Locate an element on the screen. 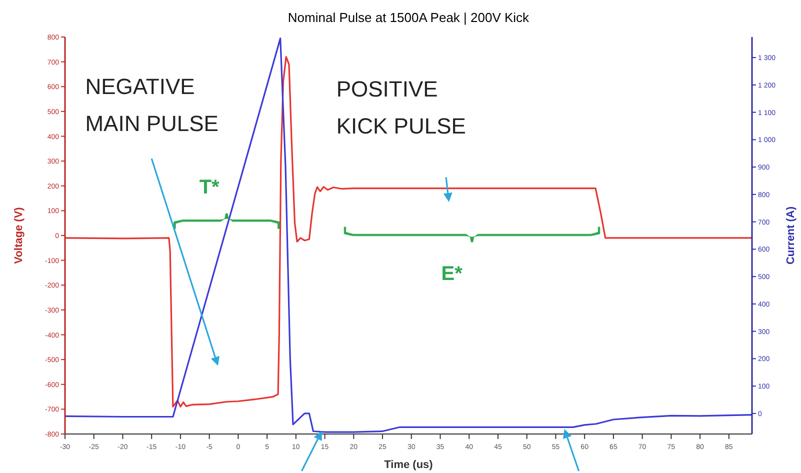 This screenshot has height=473, width=801. annotation: E* is located at coordinates (452, 274).